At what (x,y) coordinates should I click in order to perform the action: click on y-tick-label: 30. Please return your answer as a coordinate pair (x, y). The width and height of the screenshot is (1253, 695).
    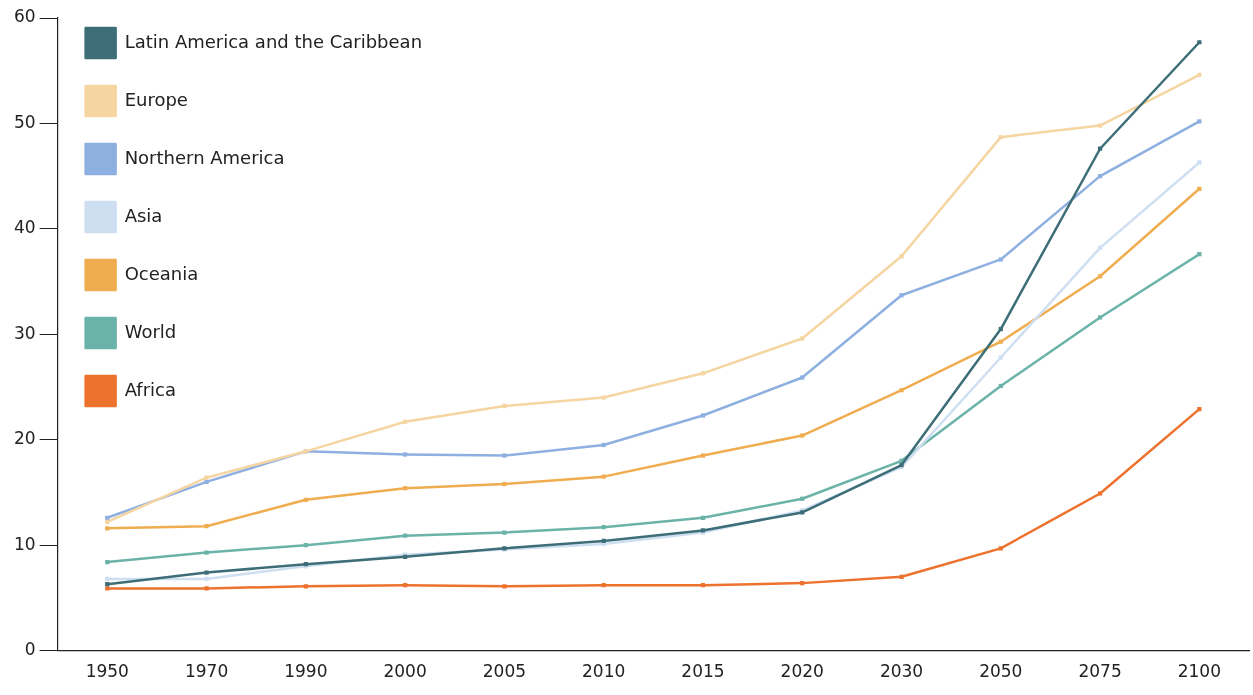
    Looking at the image, I should click on (24, 332).